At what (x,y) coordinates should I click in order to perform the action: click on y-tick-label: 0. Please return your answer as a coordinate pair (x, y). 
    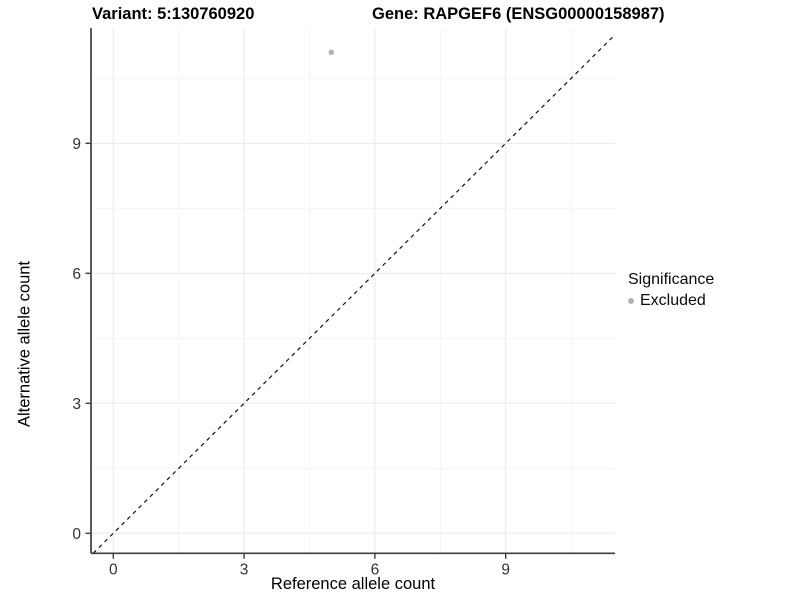
    Looking at the image, I should click on (76, 534).